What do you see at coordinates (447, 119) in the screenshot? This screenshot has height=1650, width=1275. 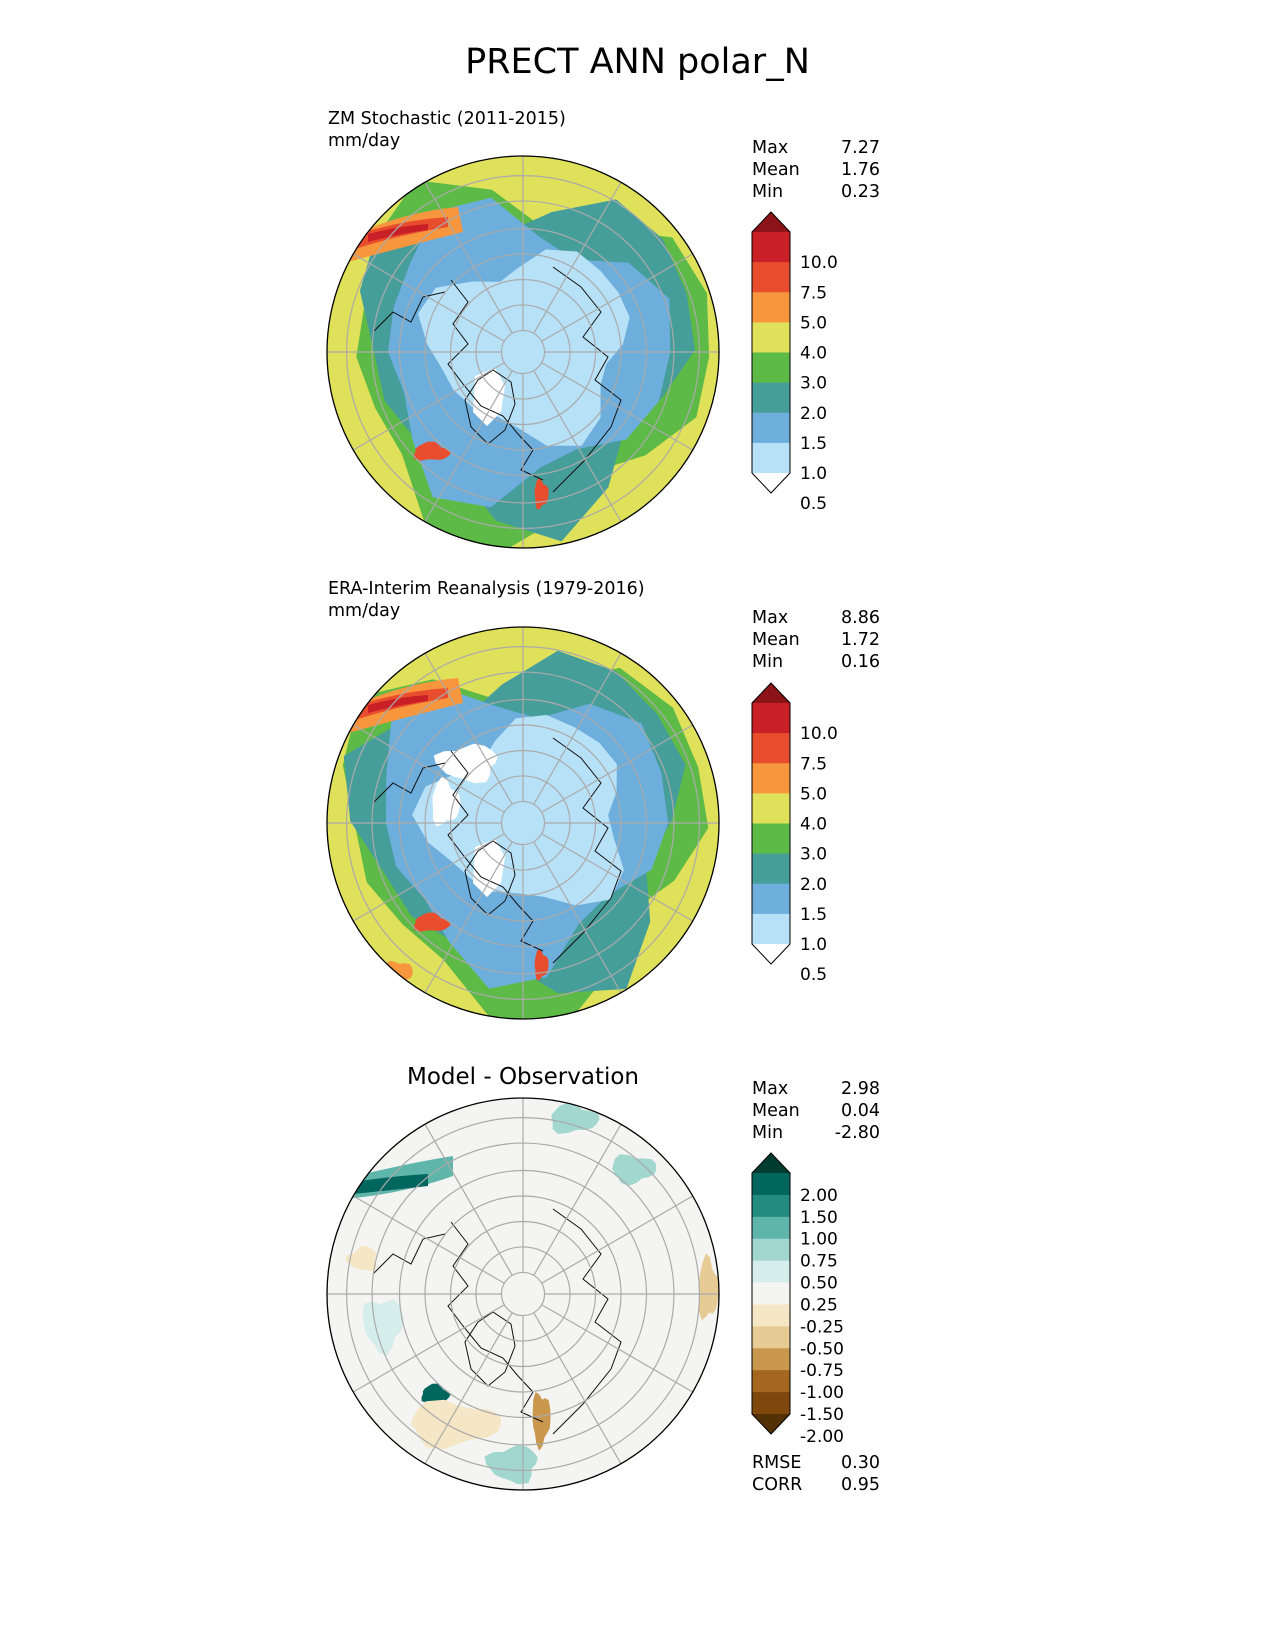 I see `panel1-title-line1: ZM Stochastic (2011-2015)` at bounding box center [447, 119].